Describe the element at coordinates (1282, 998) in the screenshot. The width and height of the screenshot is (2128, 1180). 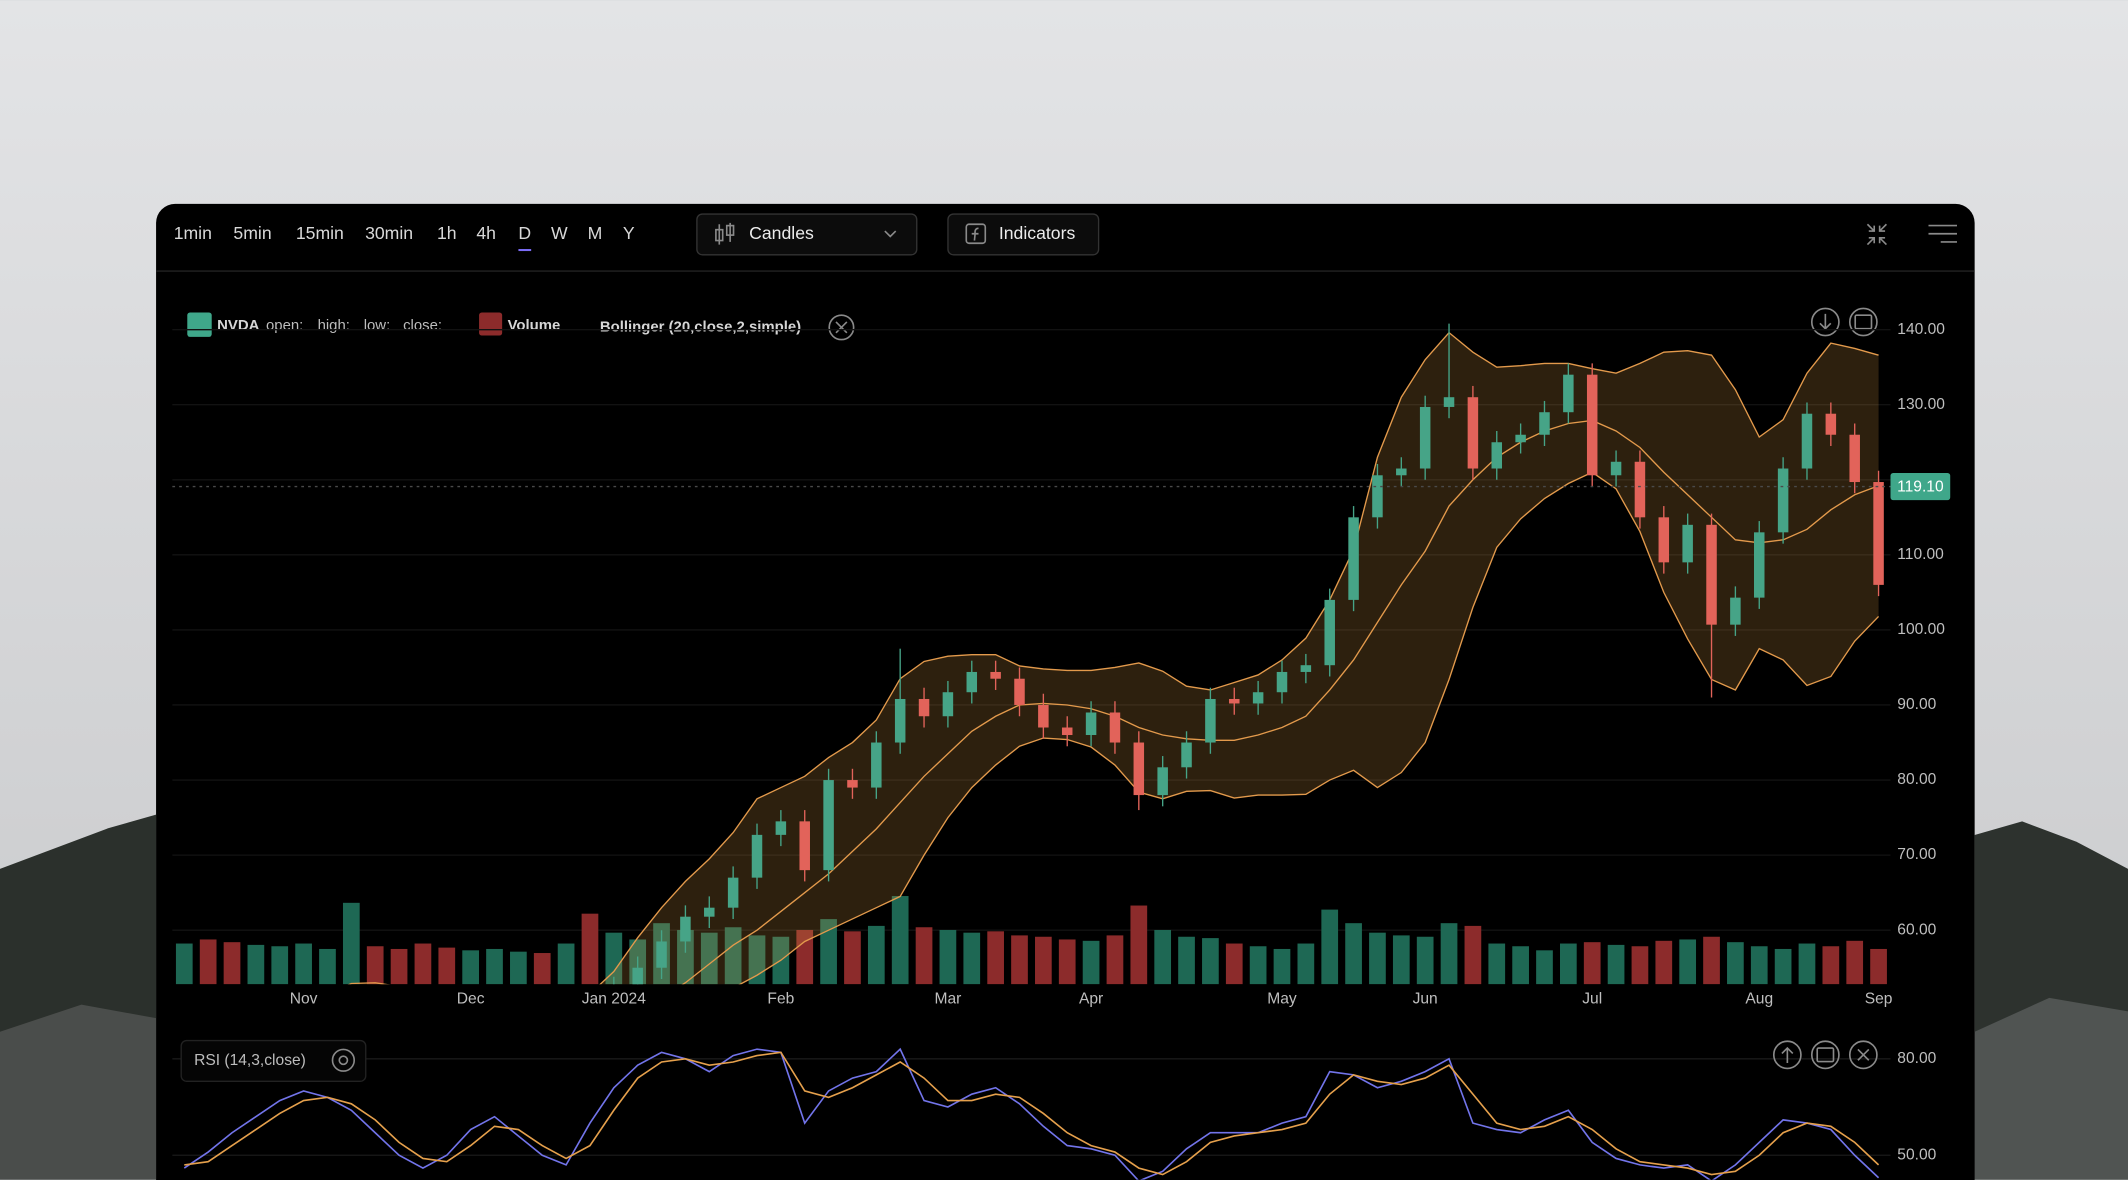
I see `x-tick-label: May` at that location.